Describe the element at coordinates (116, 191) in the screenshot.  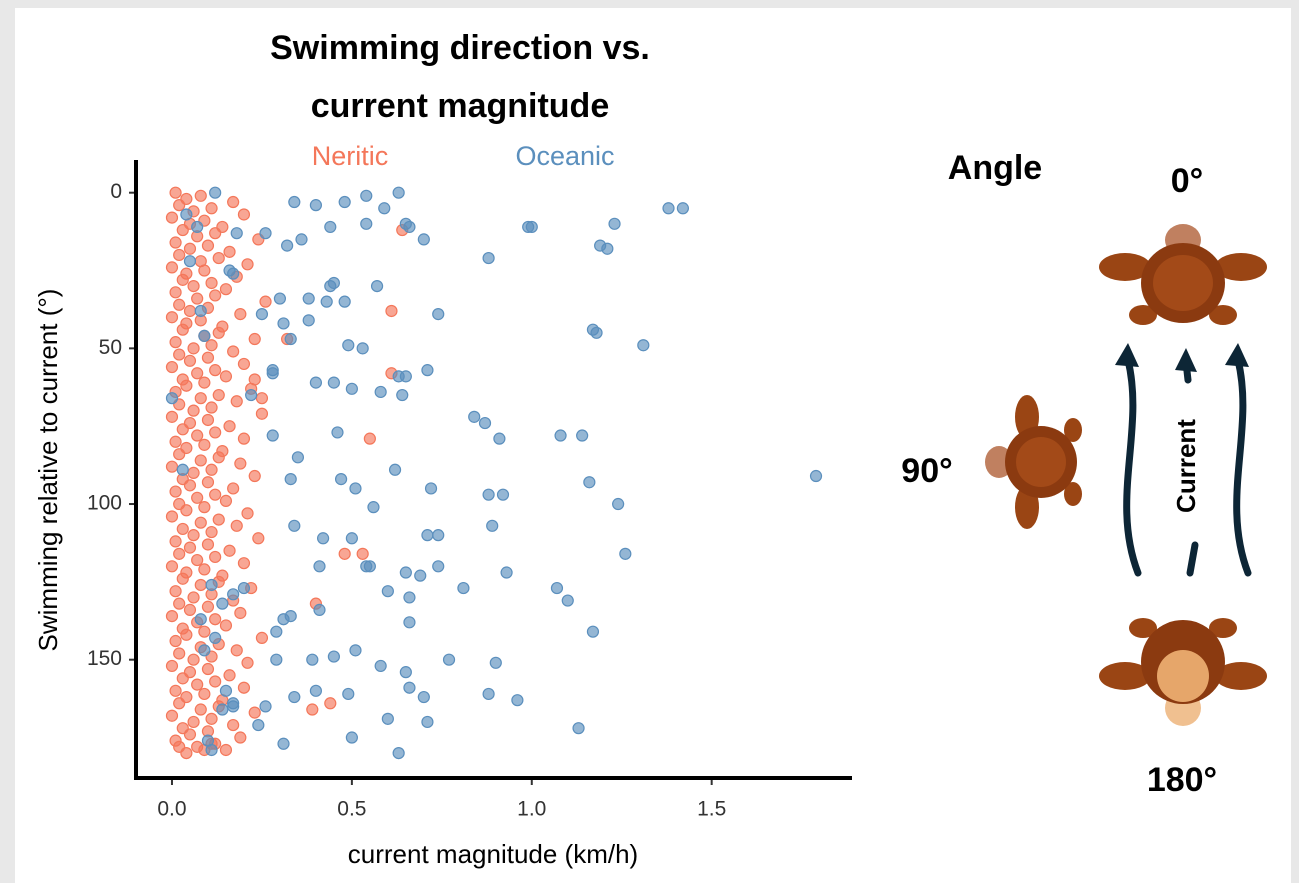
I see `y-tick-label: 0` at that location.